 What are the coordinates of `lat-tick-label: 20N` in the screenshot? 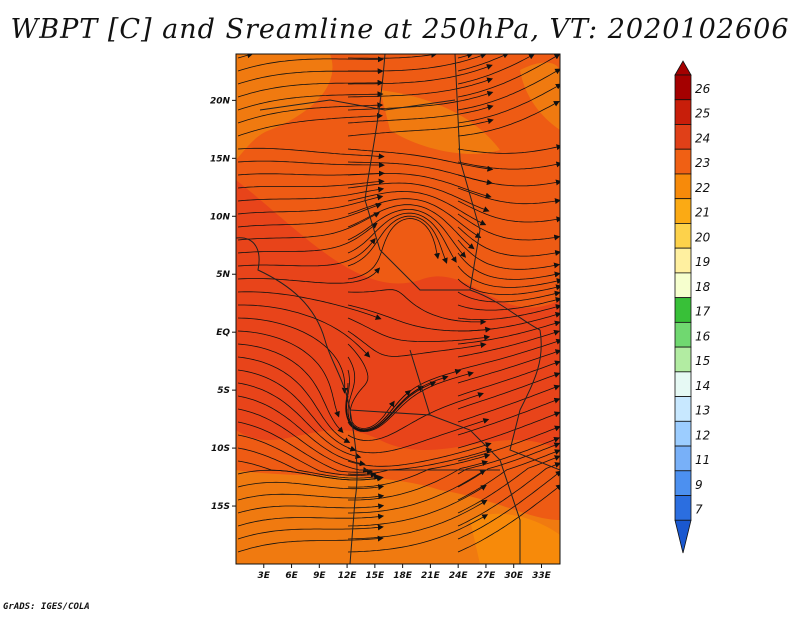 It's located at (220, 101).